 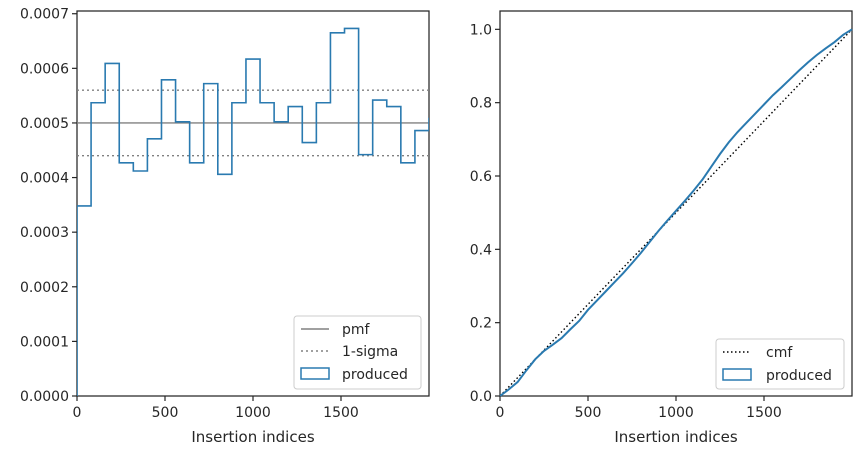 I want to click on y-tick-label: 0.0, so click(x=481, y=397).